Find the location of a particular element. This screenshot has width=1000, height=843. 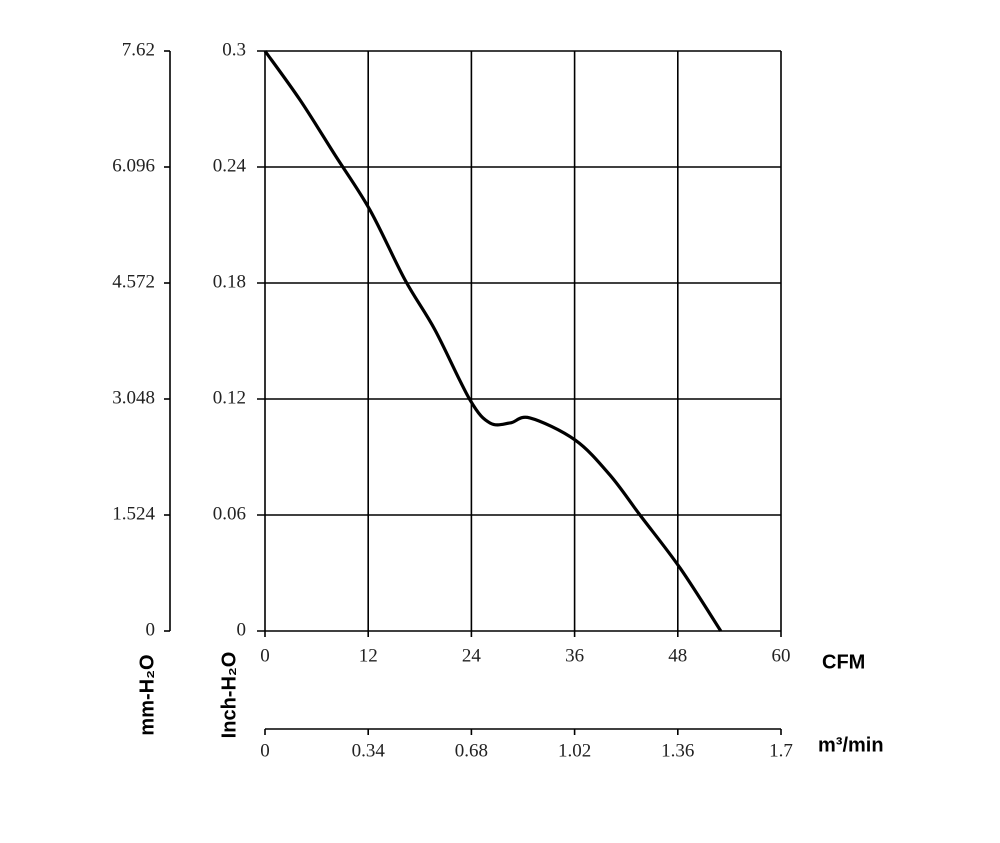

y-tick-label: 0.3 is located at coordinates (234, 49).